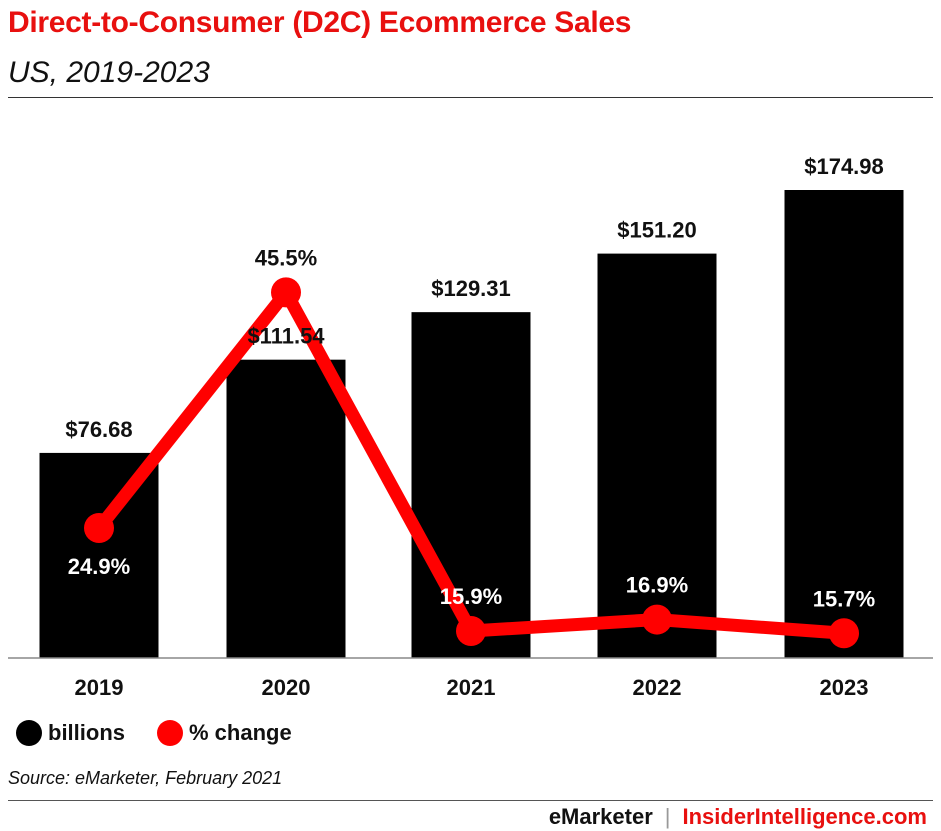 The width and height of the screenshot is (941, 831). Describe the element at coordinates (471, 596) in the screenshot. I see `percent-label-2021: 15.9%` at that location.